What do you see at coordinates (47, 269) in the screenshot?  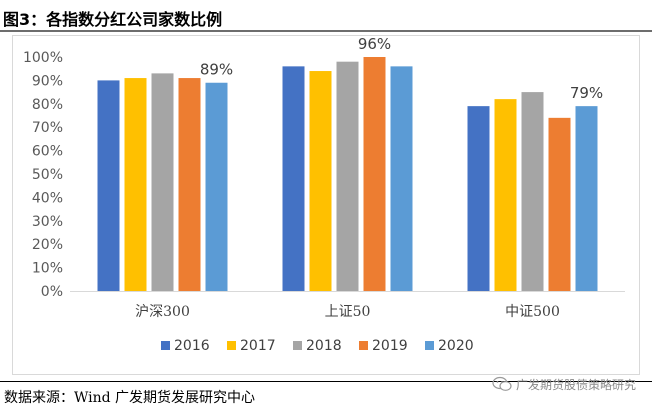 I see `y-tick-label: 10%` at bounding box center [47, 269].